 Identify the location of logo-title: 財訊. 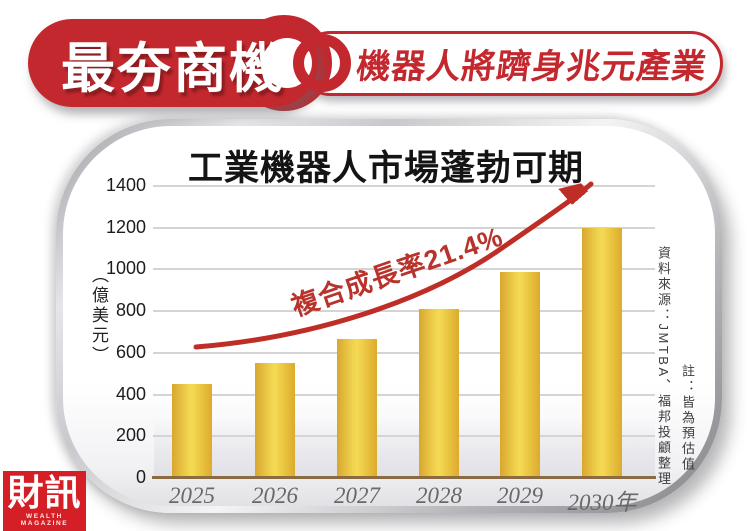
(44, 493).